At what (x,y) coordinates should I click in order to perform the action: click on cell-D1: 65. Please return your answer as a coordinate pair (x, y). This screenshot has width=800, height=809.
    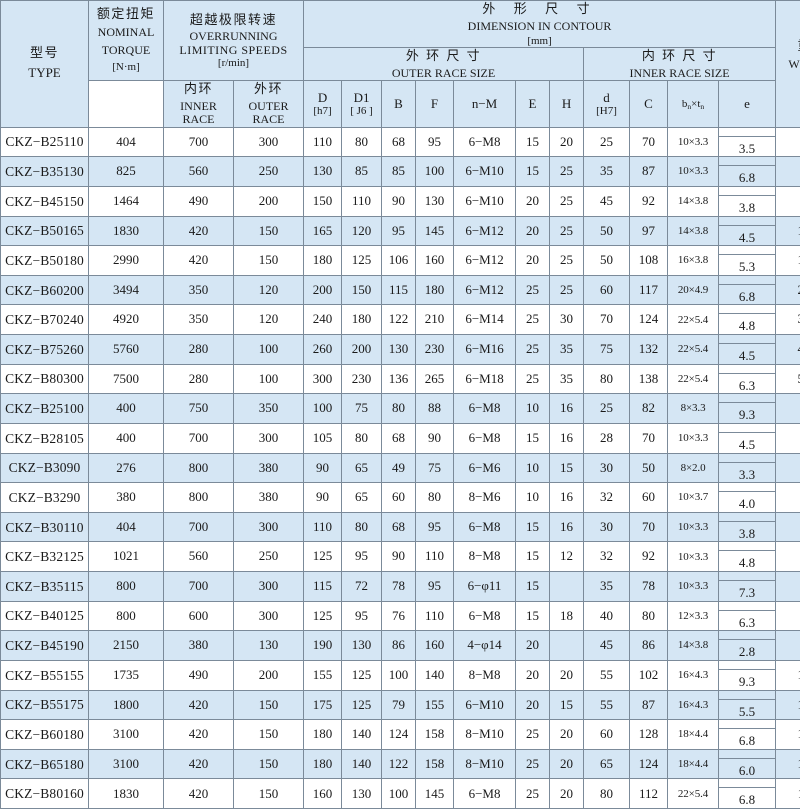
    Looking at the image, I should click on (362, 498).